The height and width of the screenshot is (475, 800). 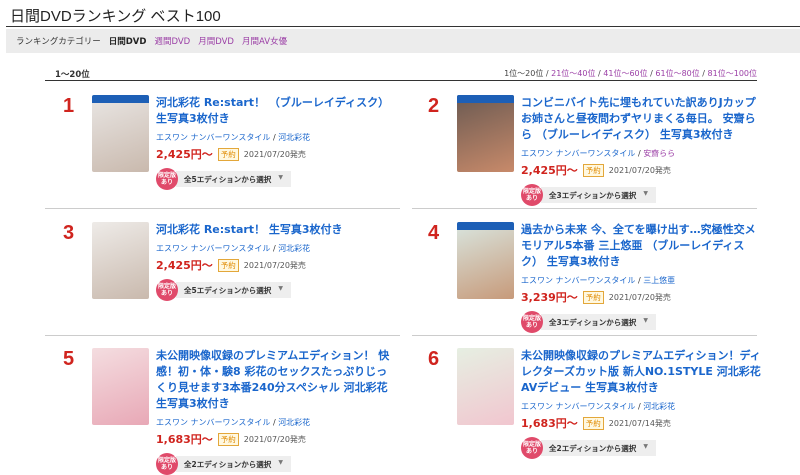 I want to click on rank-number: 2, so click(x=434, y=106).